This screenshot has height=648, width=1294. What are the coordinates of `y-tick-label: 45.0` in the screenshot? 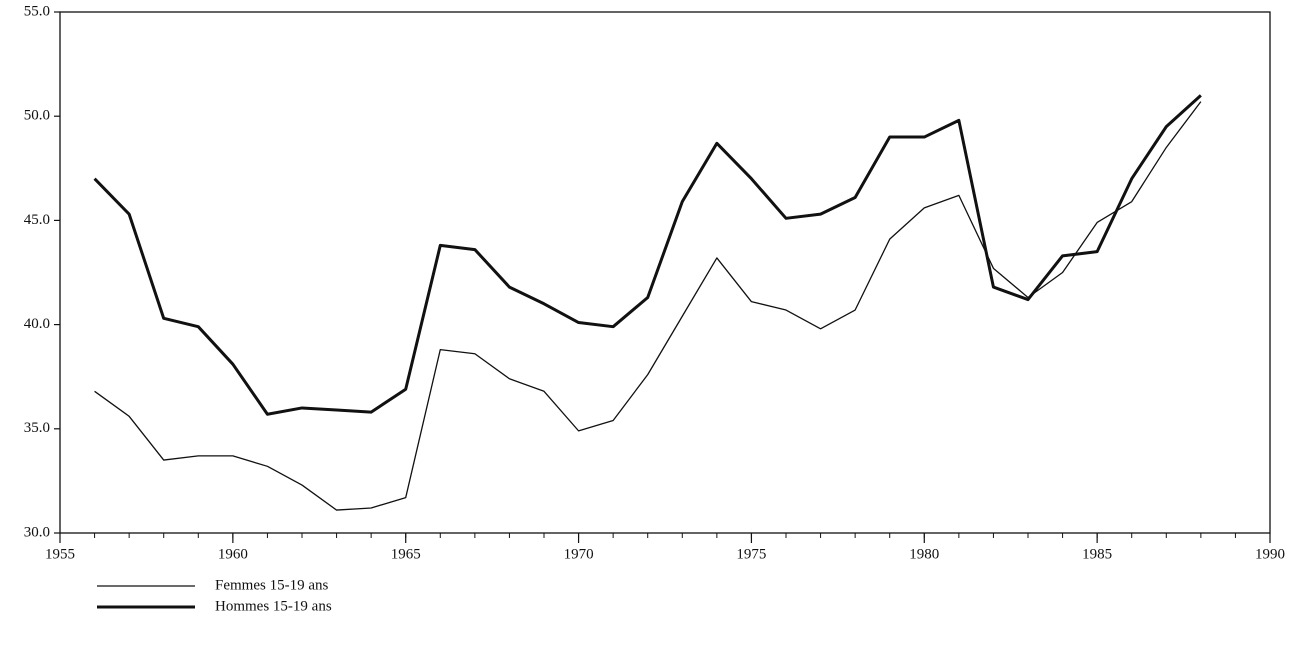 It's located at (37, 220).